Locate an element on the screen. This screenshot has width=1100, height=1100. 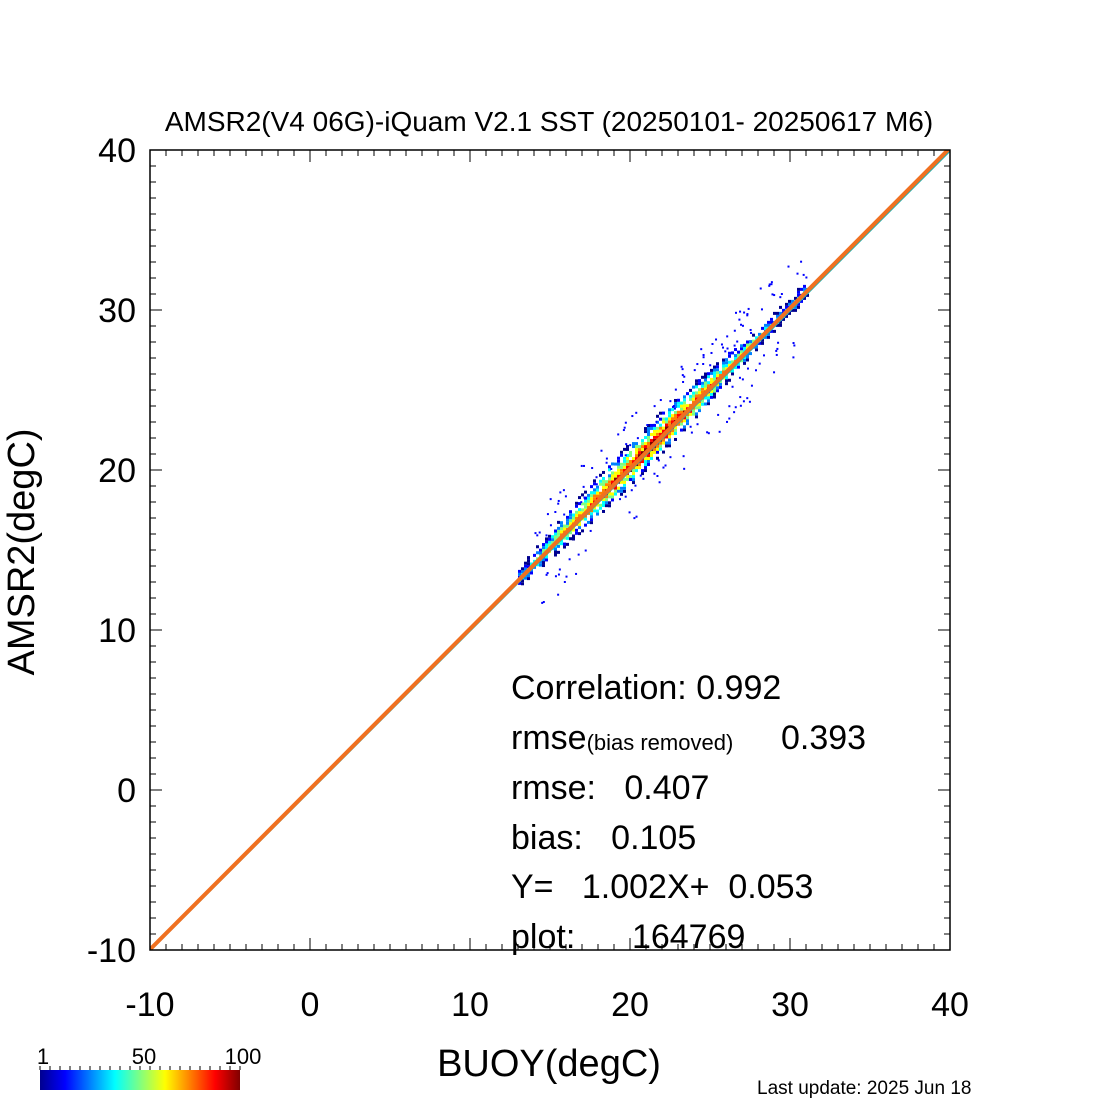
x-tick-label: 40 is located at coordinates (950, 1005).